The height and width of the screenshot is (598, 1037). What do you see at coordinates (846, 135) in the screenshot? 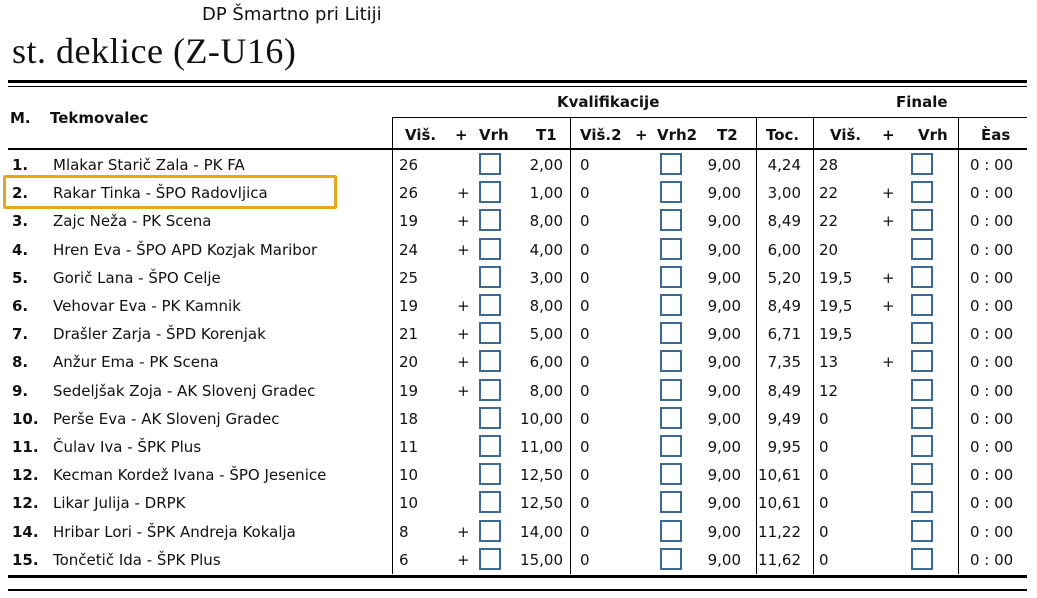
I see `header-fvis: Viš.` at bounding box center [846, 135].